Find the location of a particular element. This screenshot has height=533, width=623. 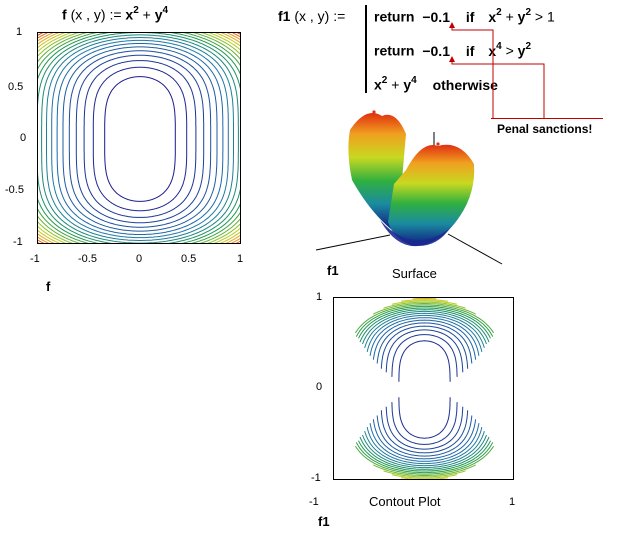

program-bar is located at coordinates (366, 49).